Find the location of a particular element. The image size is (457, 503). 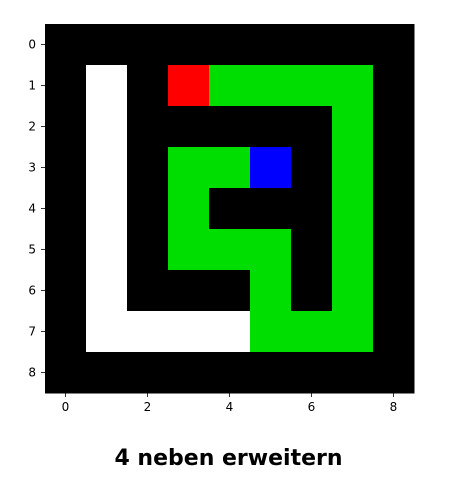

step-caption: 4 neben erweitern is located at coordinates (228, 458).